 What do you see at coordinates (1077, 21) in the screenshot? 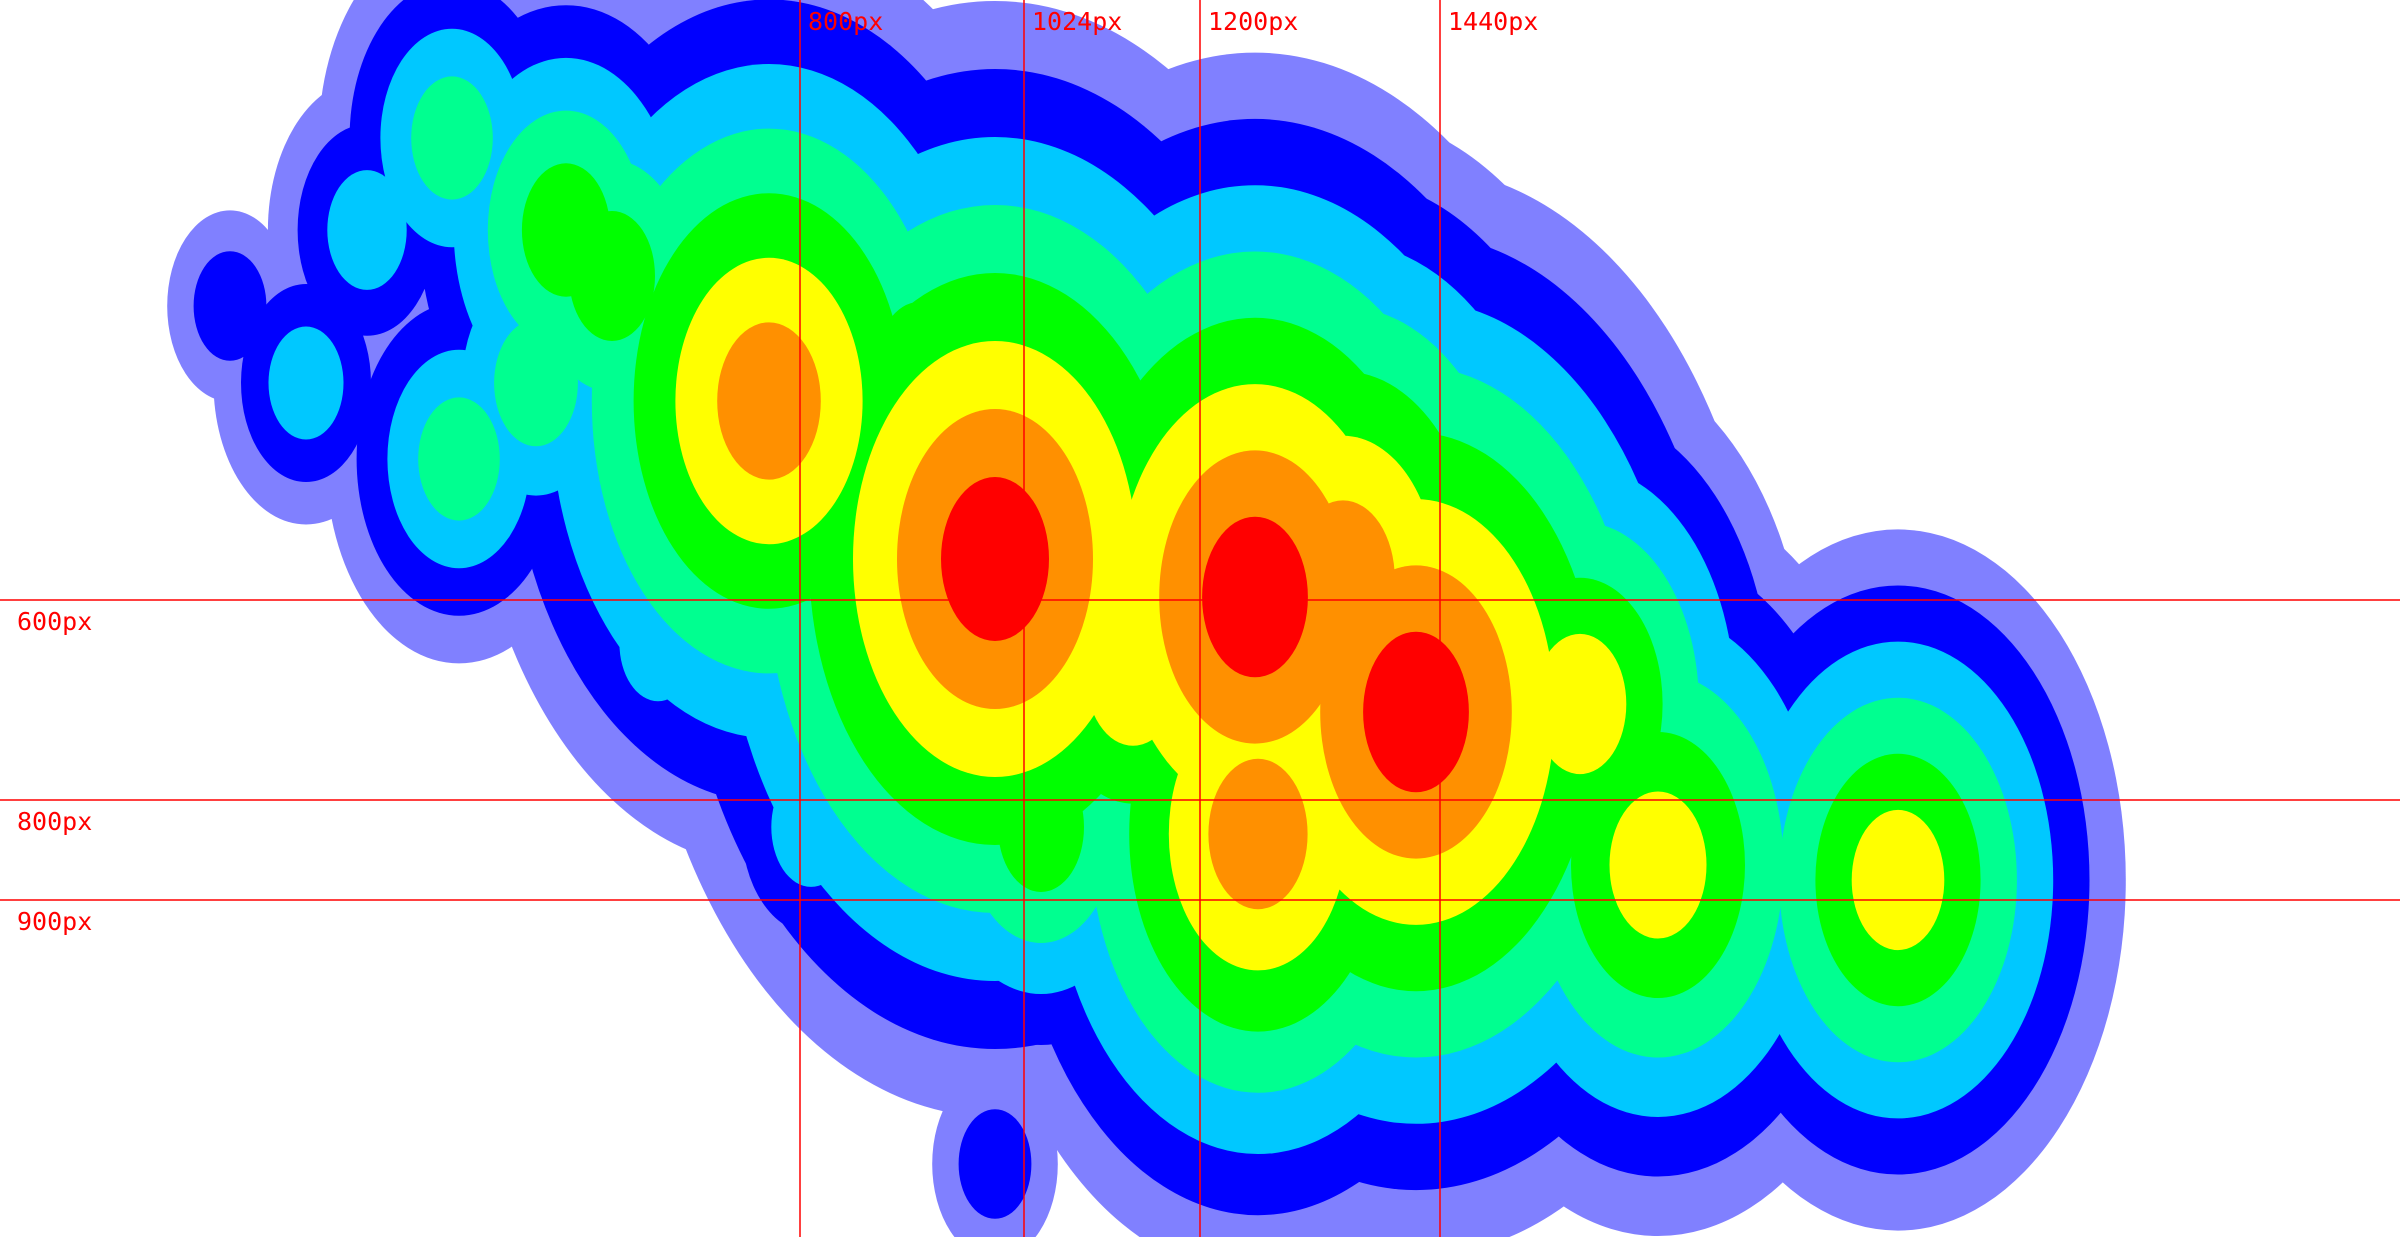
I see `reference-label: 1024px` at bounding box center [1077, 21].